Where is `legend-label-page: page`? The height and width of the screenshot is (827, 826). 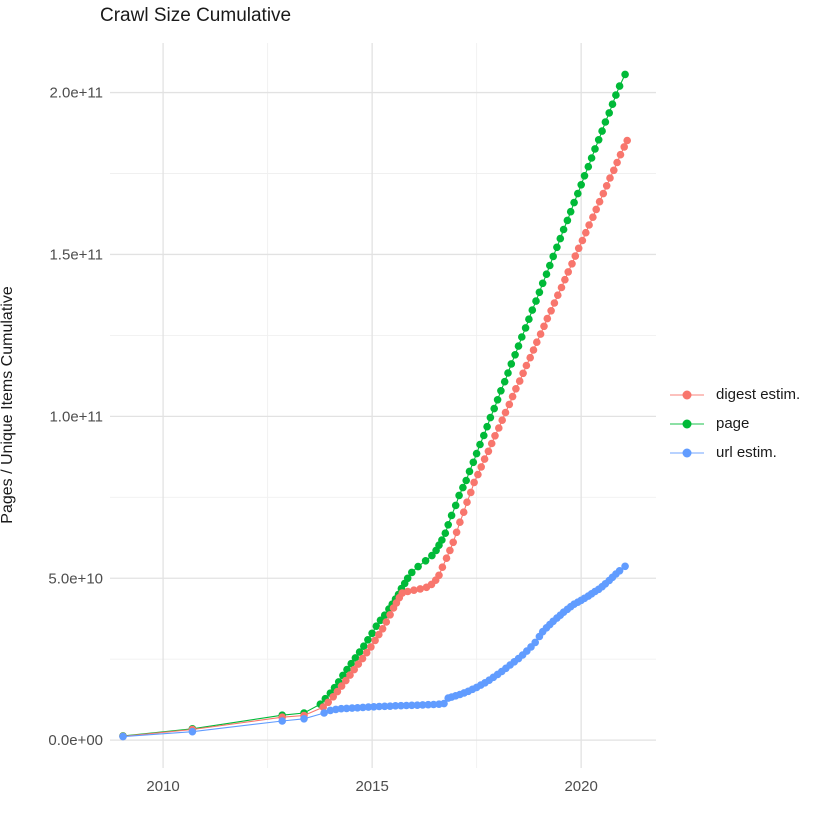
legend-label-page: page is located at coordinates (733, 423).